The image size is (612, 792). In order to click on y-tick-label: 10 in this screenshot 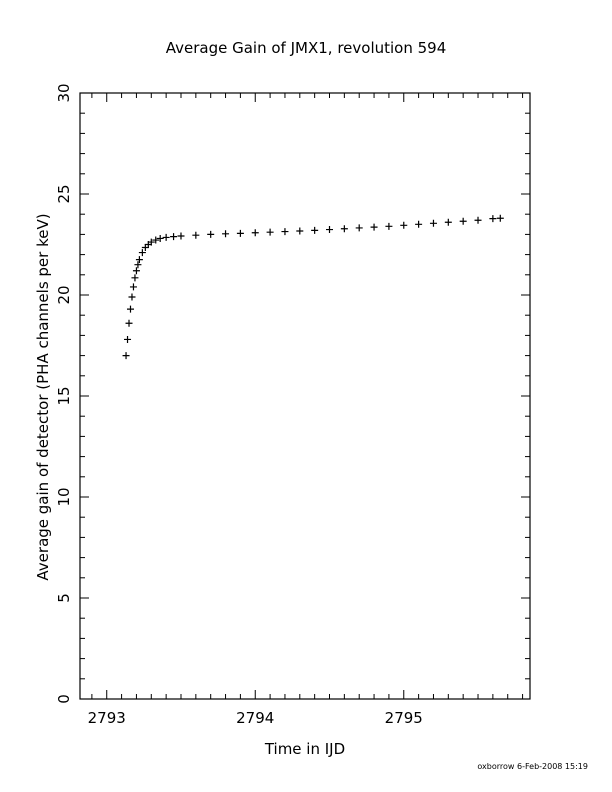, I will do `click(64, 496)`.